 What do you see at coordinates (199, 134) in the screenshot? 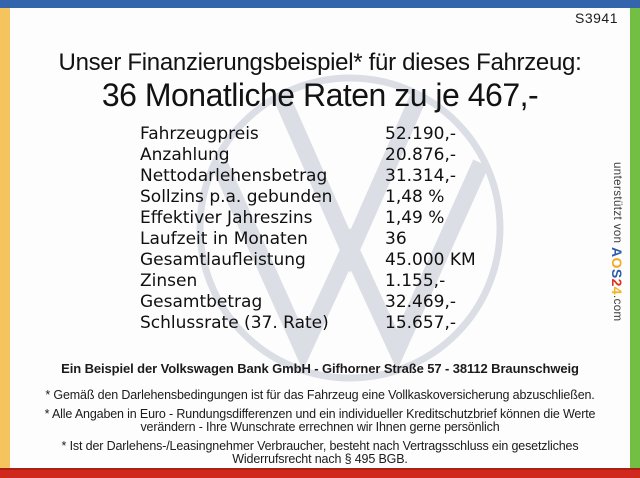
I see `row-label: Fahrzeugpreis` at bounding box center [199, 134].